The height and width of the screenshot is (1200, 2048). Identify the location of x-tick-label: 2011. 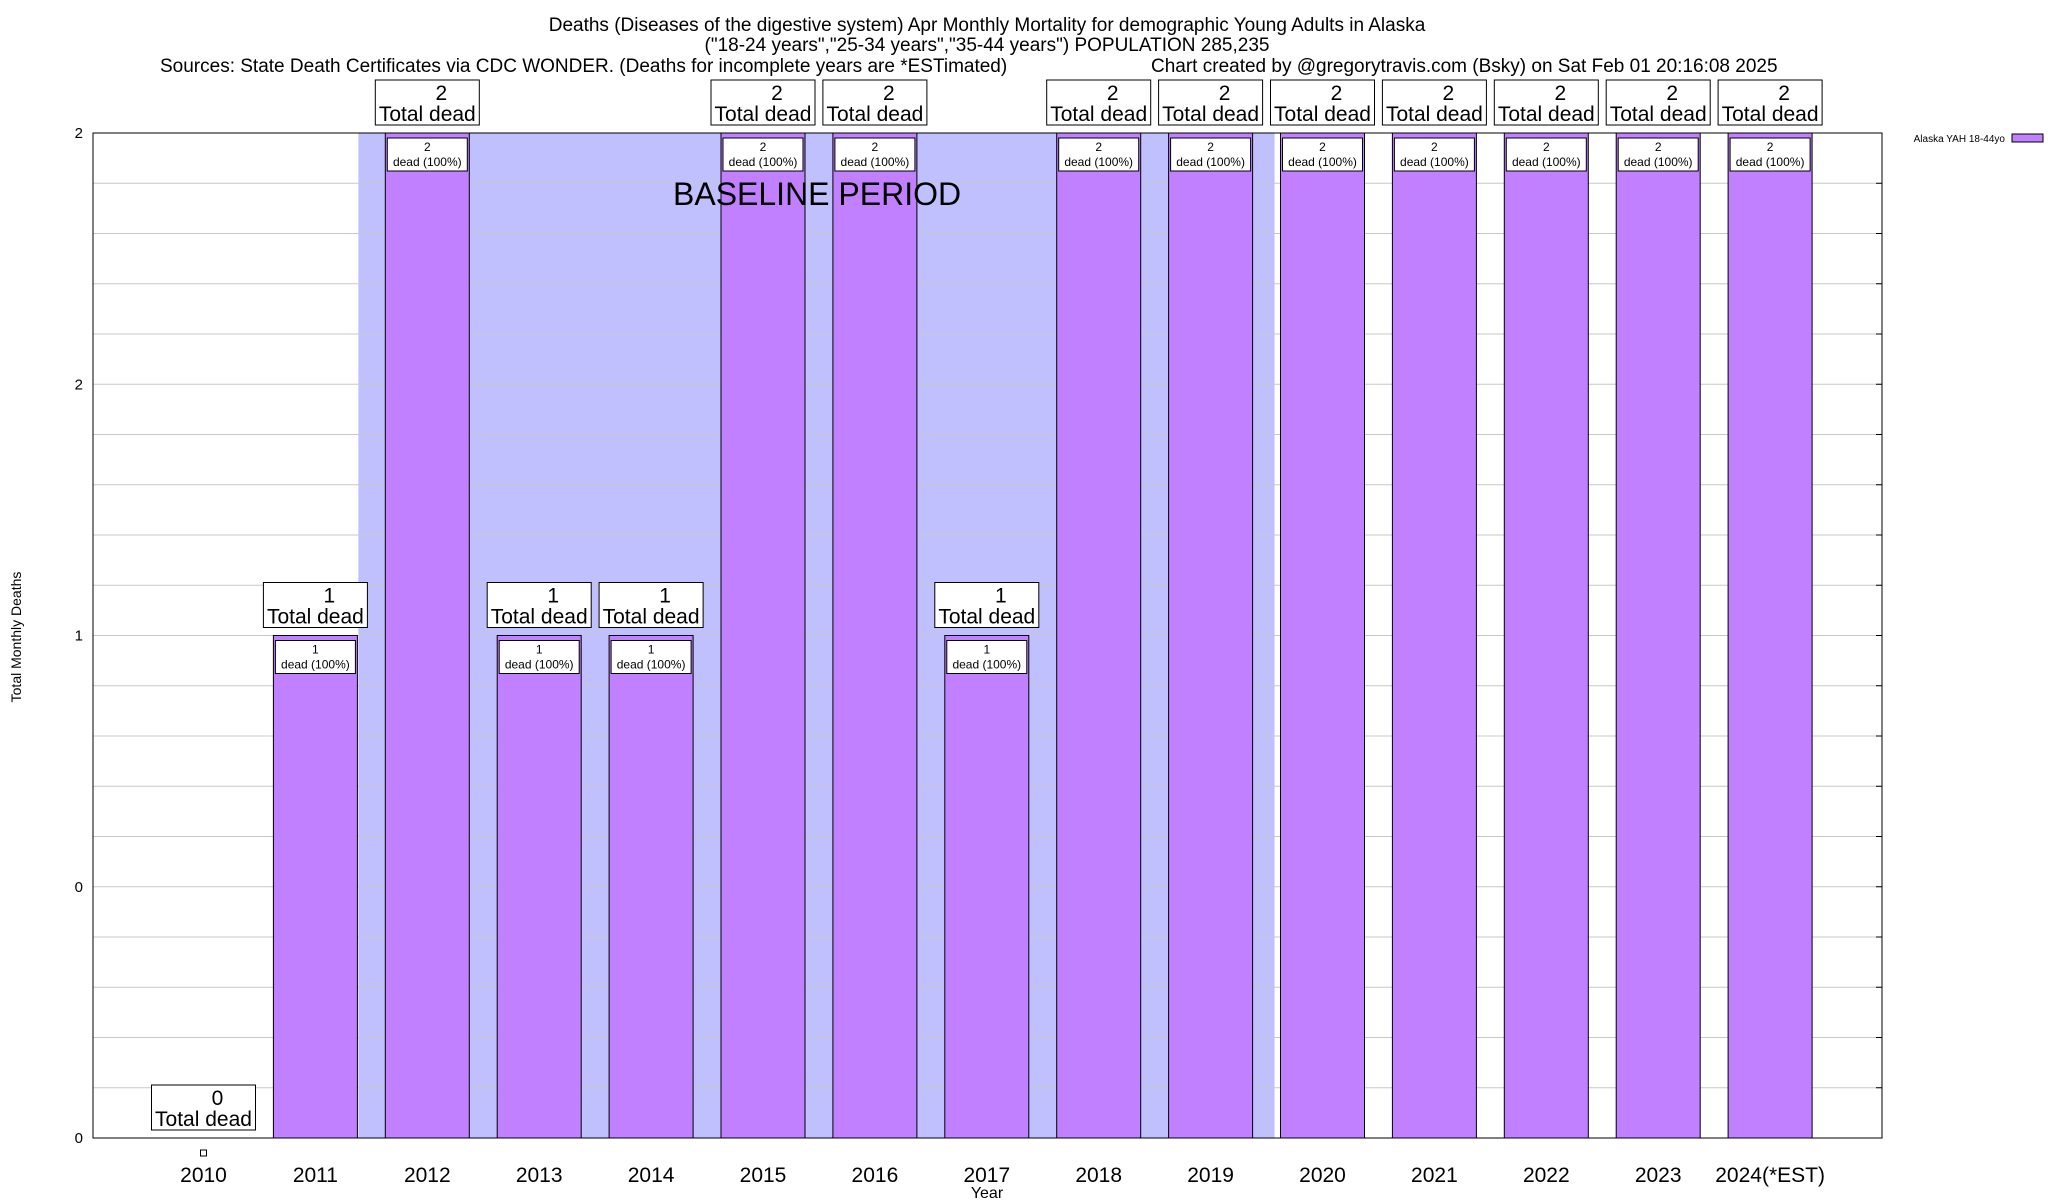
(315, 1175).